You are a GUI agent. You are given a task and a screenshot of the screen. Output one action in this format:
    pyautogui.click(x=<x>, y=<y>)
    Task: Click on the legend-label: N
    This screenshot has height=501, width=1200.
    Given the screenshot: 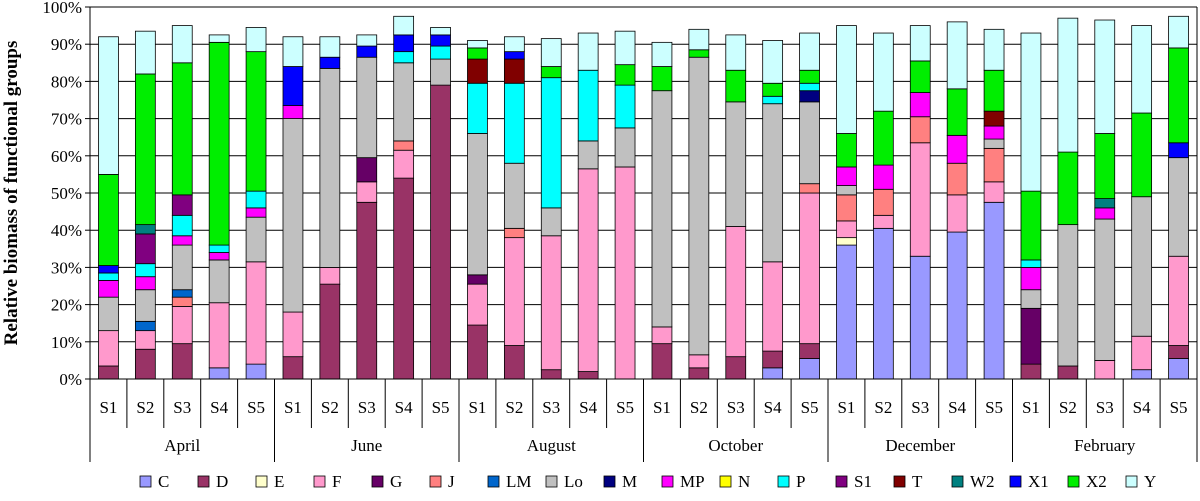 What is the action you would take?
    pyautogui.click(x=744, y=481)
    